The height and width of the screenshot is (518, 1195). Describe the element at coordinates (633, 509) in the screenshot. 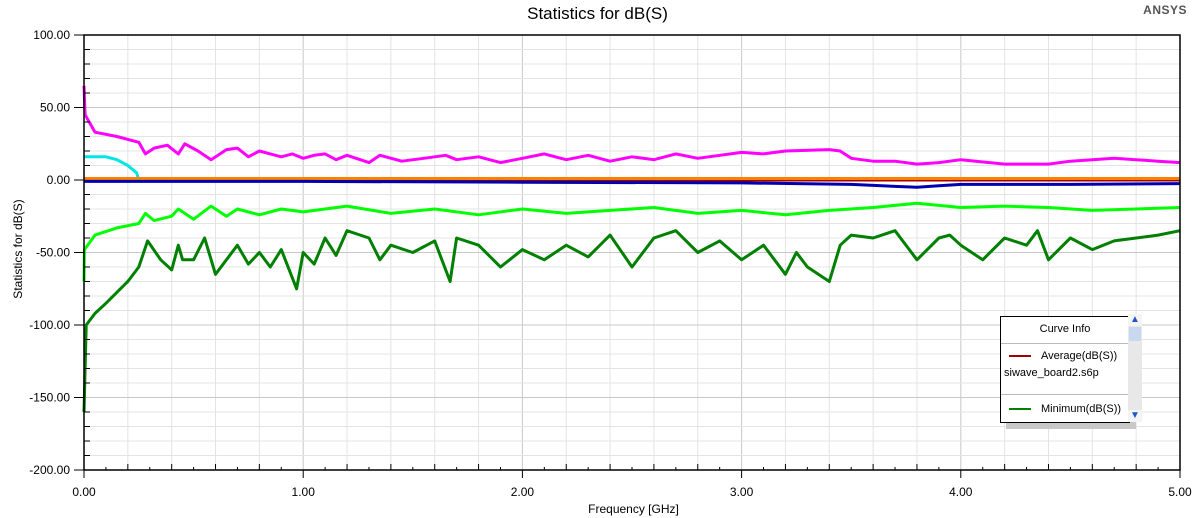

I see `x-axis-label: Frequency [GHz]` at that location.